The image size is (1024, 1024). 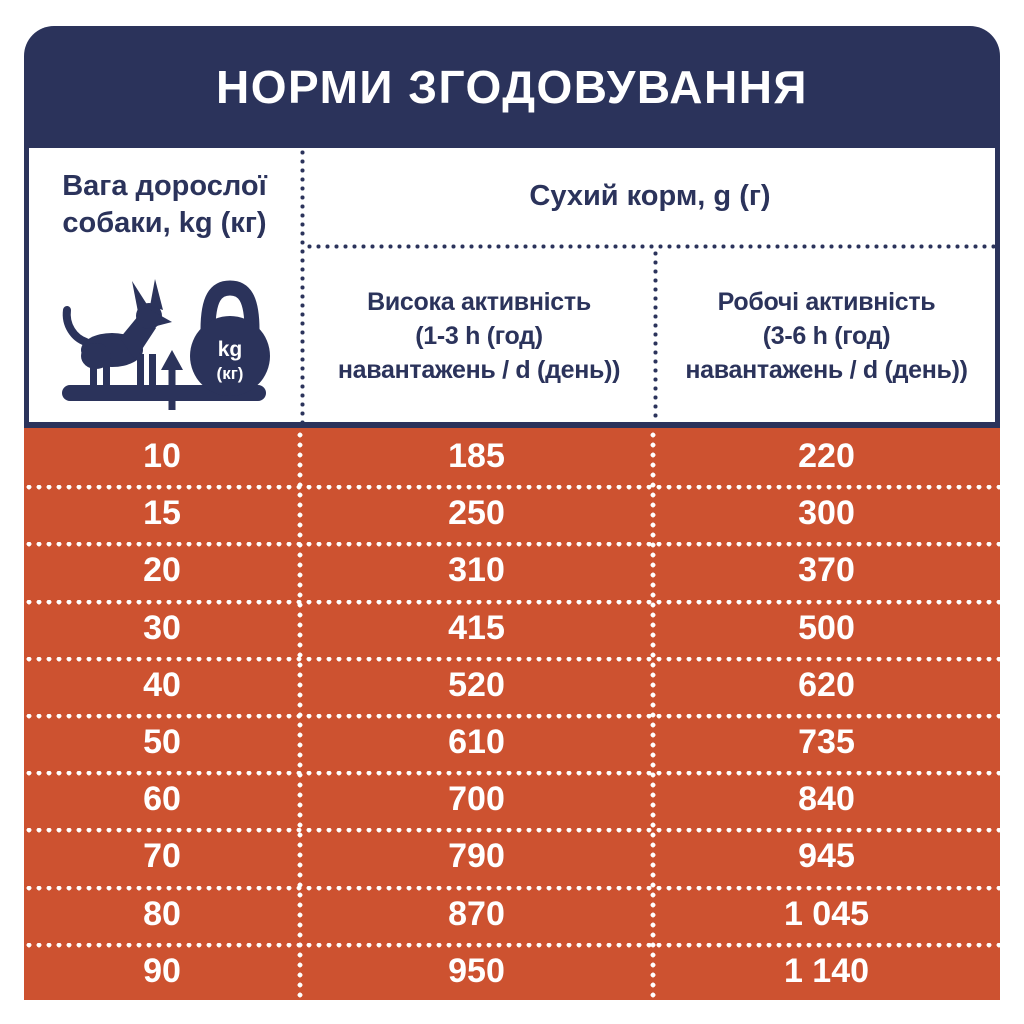 What do you see at coordinates (162, 684) in the screenshot?
I see `weight-cell: 40` at bounding box center [162, 684].